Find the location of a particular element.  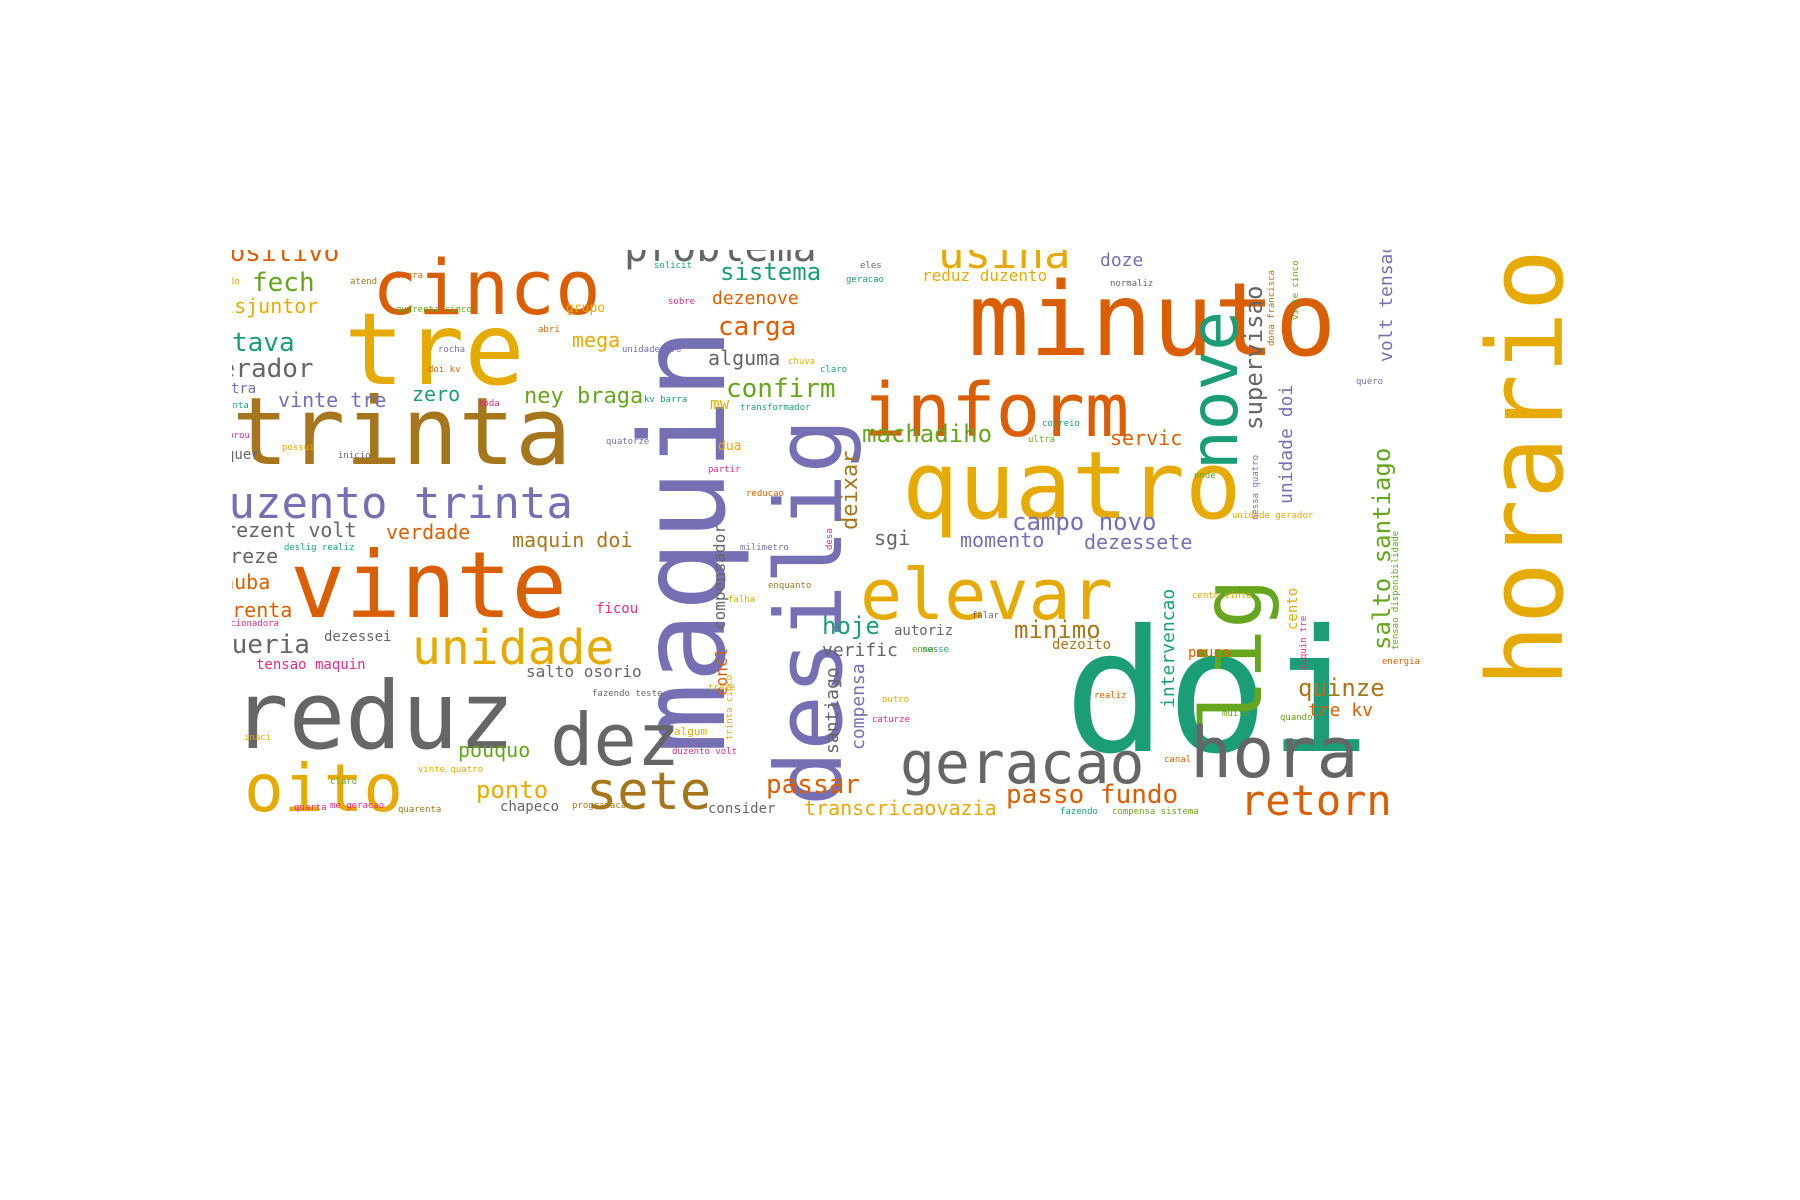

word-vinte: vinte is located at coordinates (428, 585).